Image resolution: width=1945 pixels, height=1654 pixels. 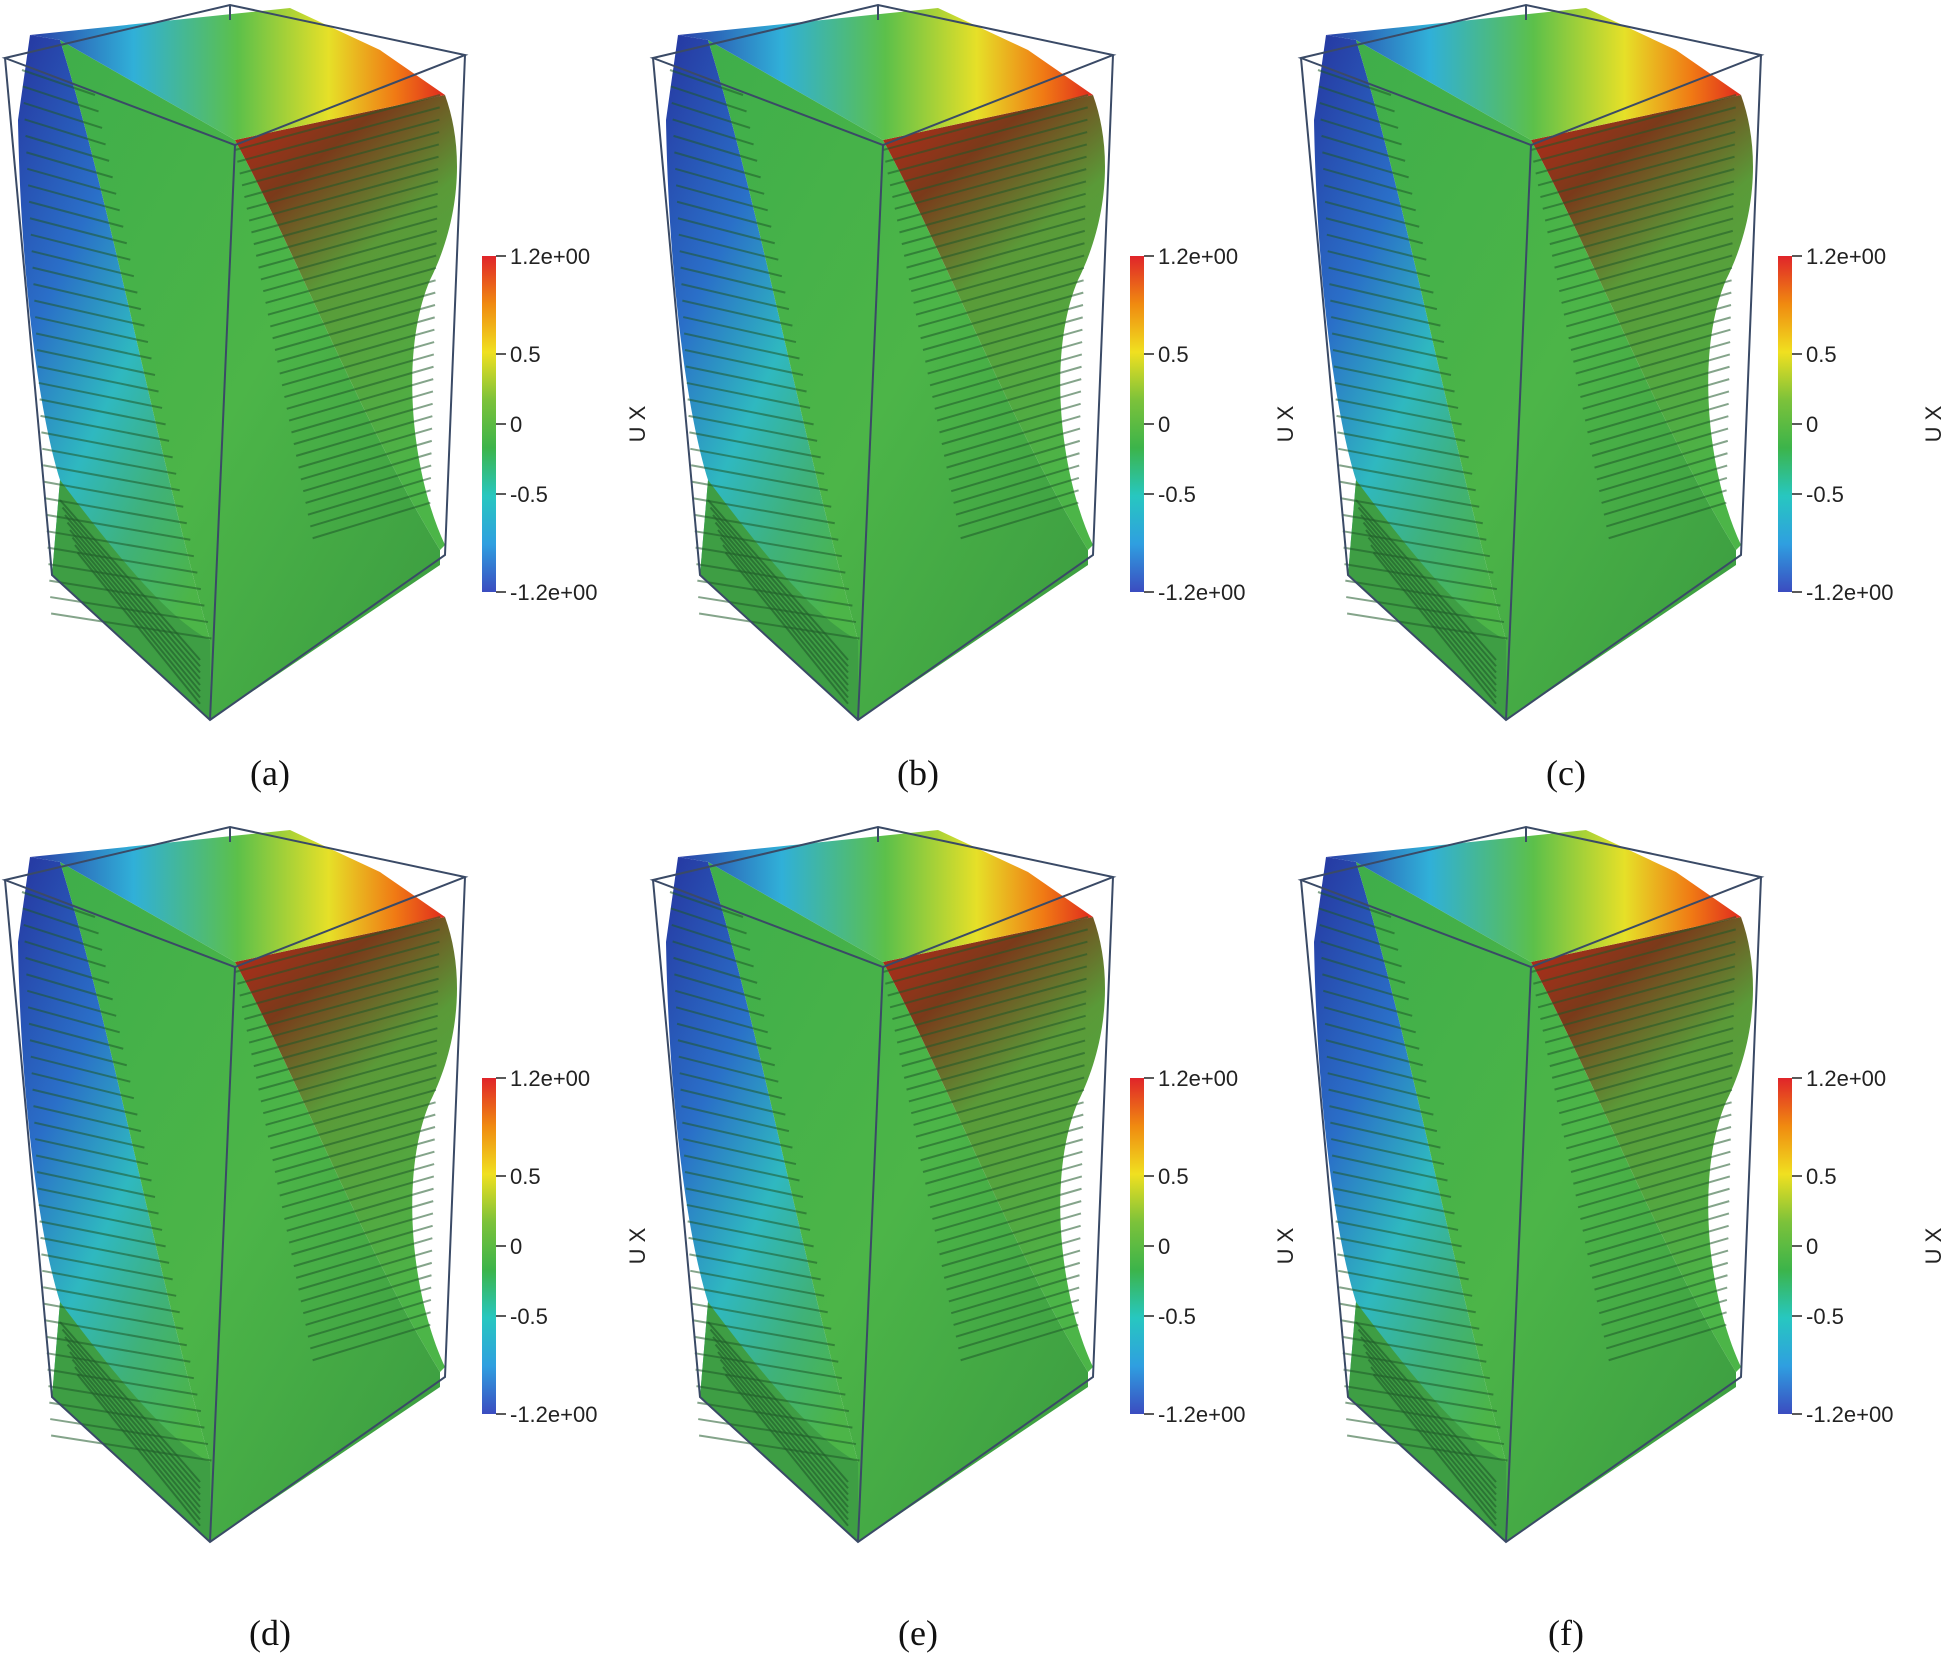 What do you see at coordinates (918, 1633) in the screenshot?
I see `panel-caption: (e)` at bounding box center [918, 1633].